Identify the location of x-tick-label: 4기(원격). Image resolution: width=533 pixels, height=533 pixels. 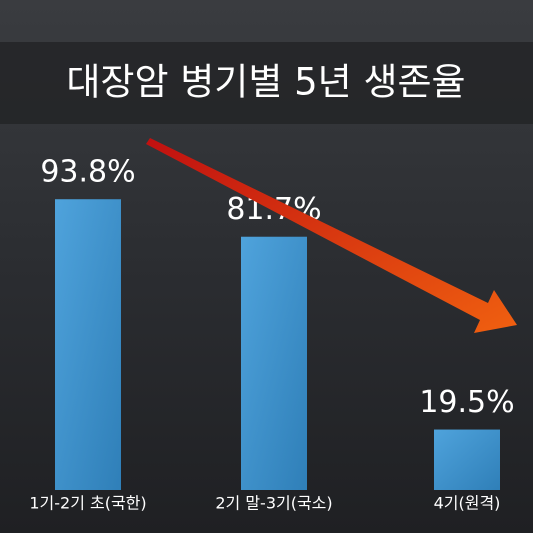
(467, 503).